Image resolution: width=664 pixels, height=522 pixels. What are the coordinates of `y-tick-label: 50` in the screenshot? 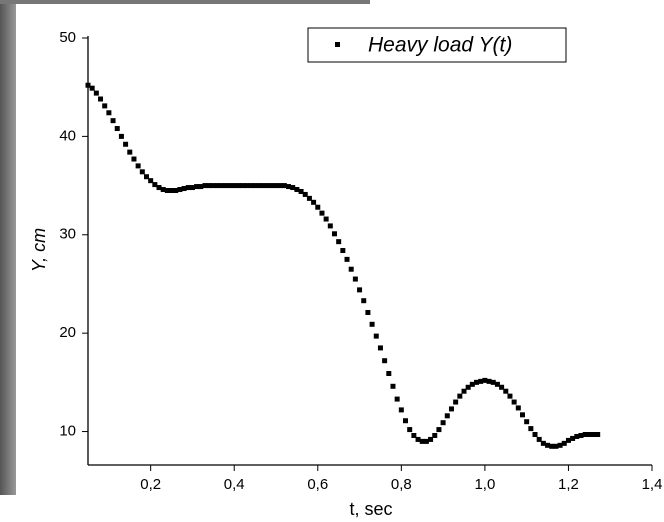 It's located at (67, 37).